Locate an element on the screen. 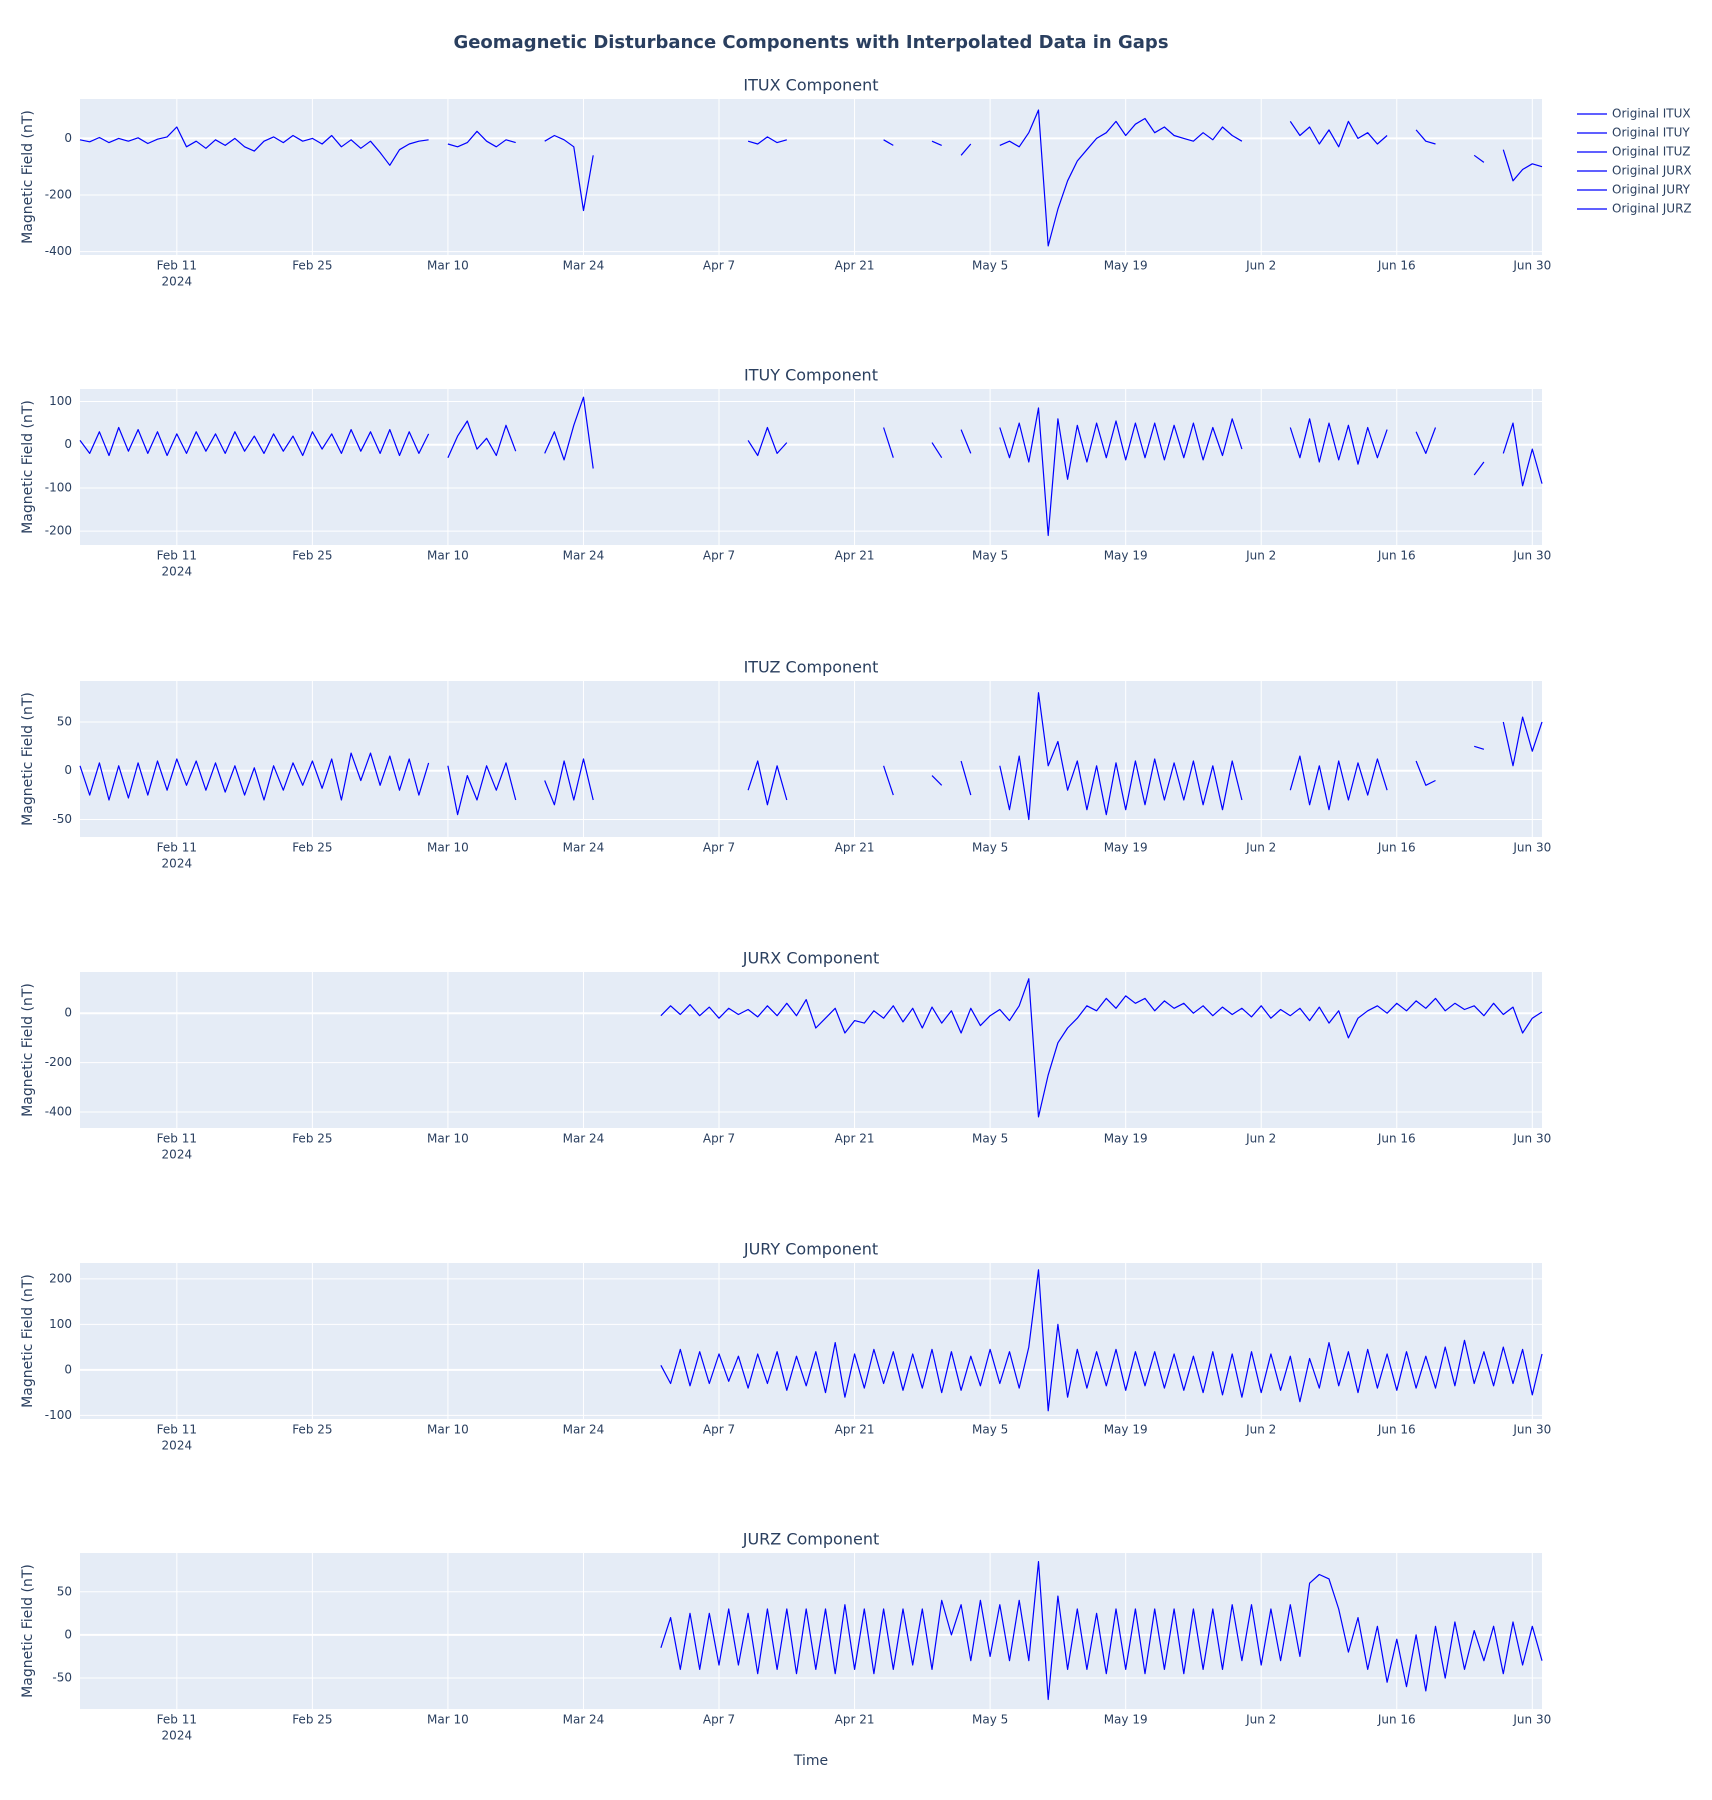  y-tick-label: 200 is located at coordinates (60, 1278).